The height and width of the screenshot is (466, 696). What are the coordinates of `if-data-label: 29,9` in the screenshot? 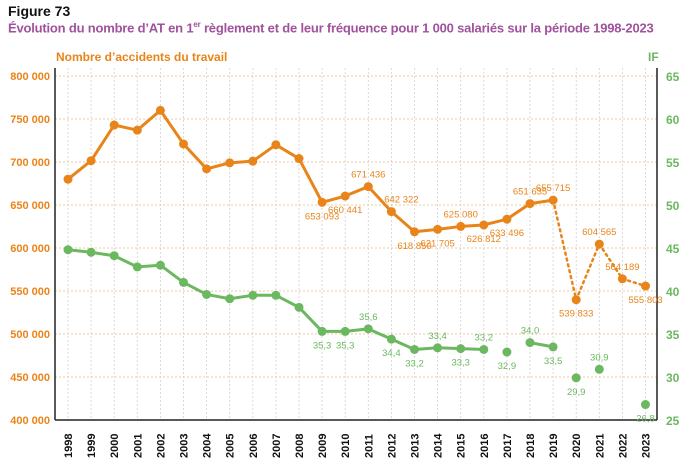 It's located at (576, 392).